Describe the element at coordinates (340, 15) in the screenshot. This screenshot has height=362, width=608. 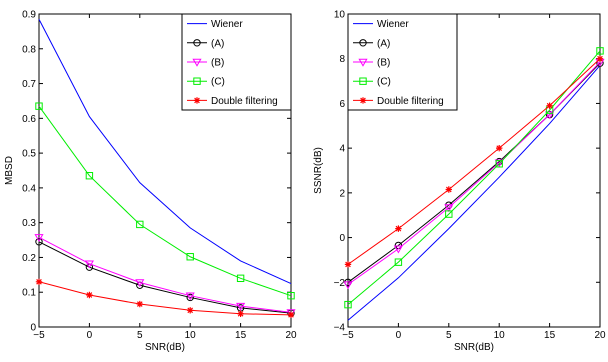
I see `y-tick-label: 10` at that location.